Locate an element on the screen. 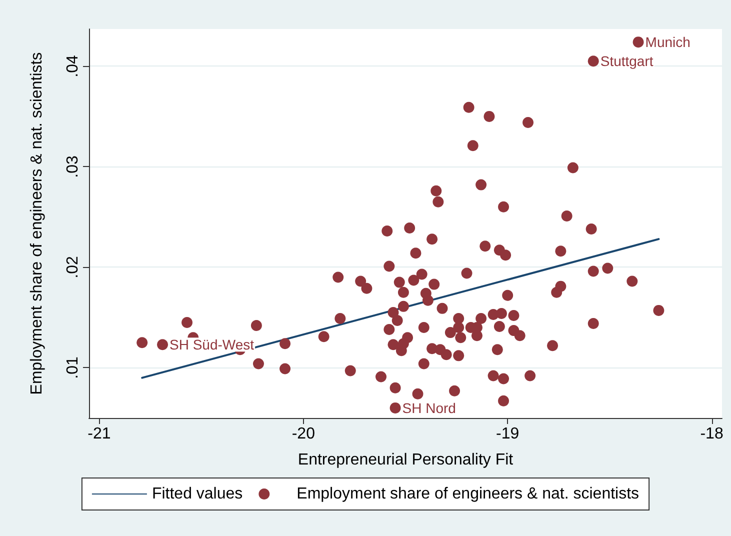  legend-label: Fitted values is located at coordinates (197, 494).